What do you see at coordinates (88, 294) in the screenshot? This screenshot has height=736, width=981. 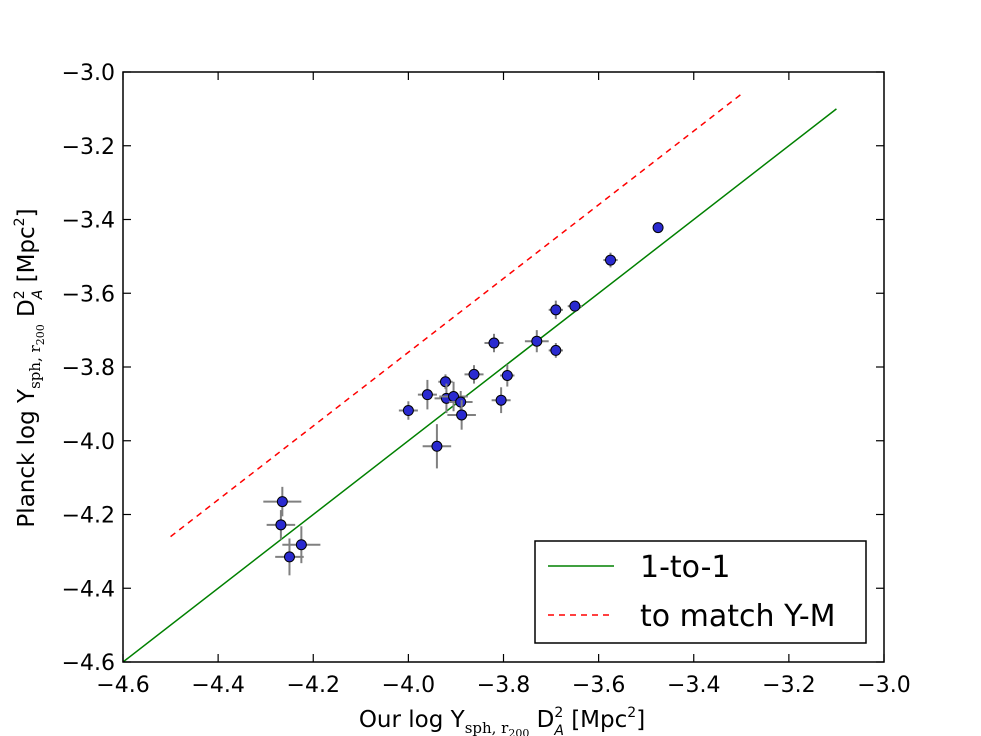 I see `y-tick-label: −3.6` at bounding box center [88, 294].